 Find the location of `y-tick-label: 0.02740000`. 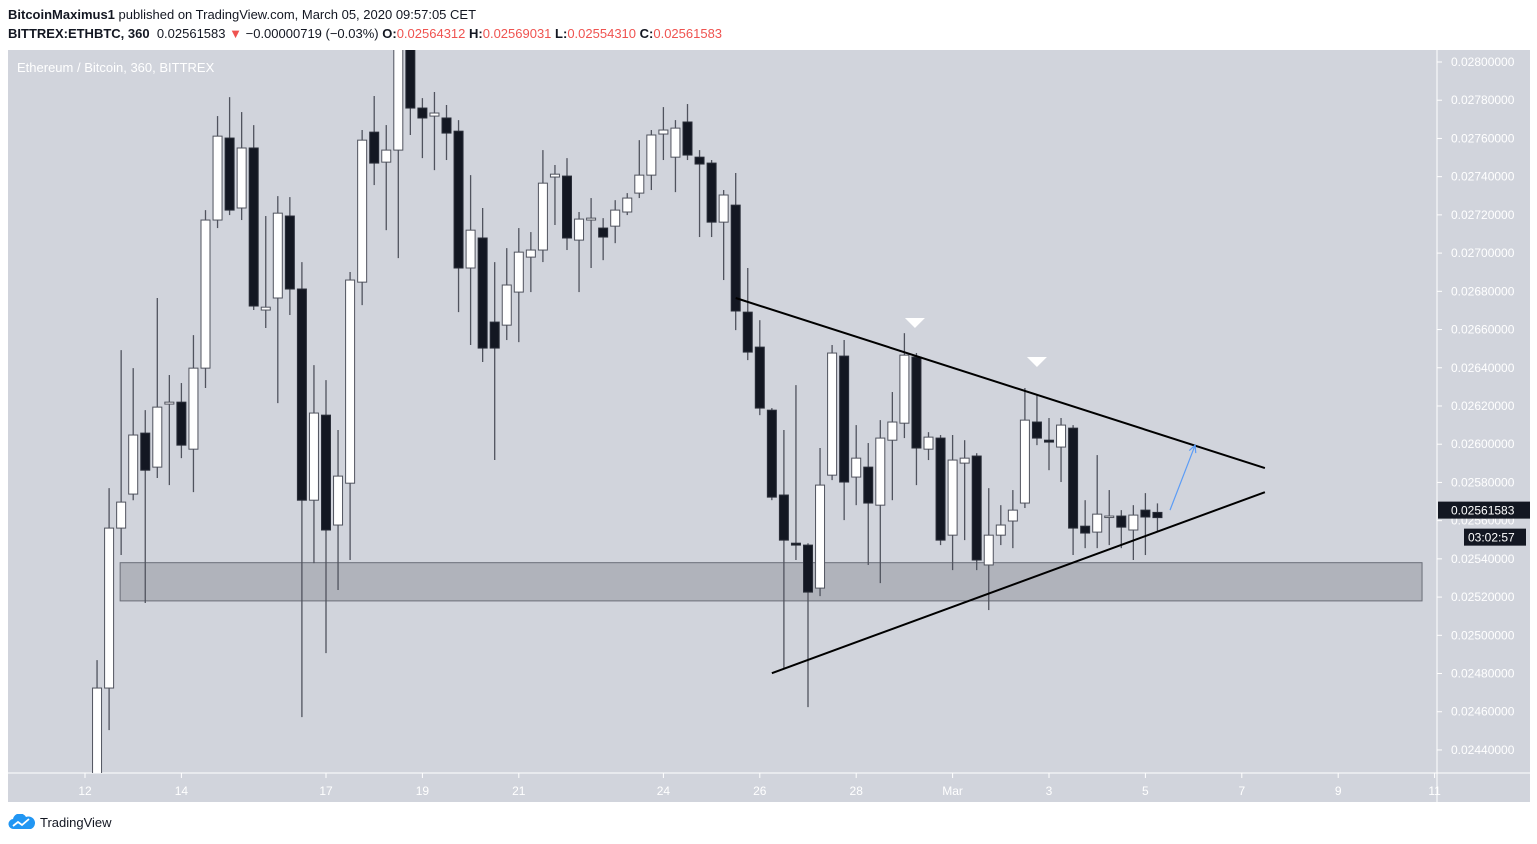

y-tick-label: 0.02740000 is located at coordinates (1483, 177).